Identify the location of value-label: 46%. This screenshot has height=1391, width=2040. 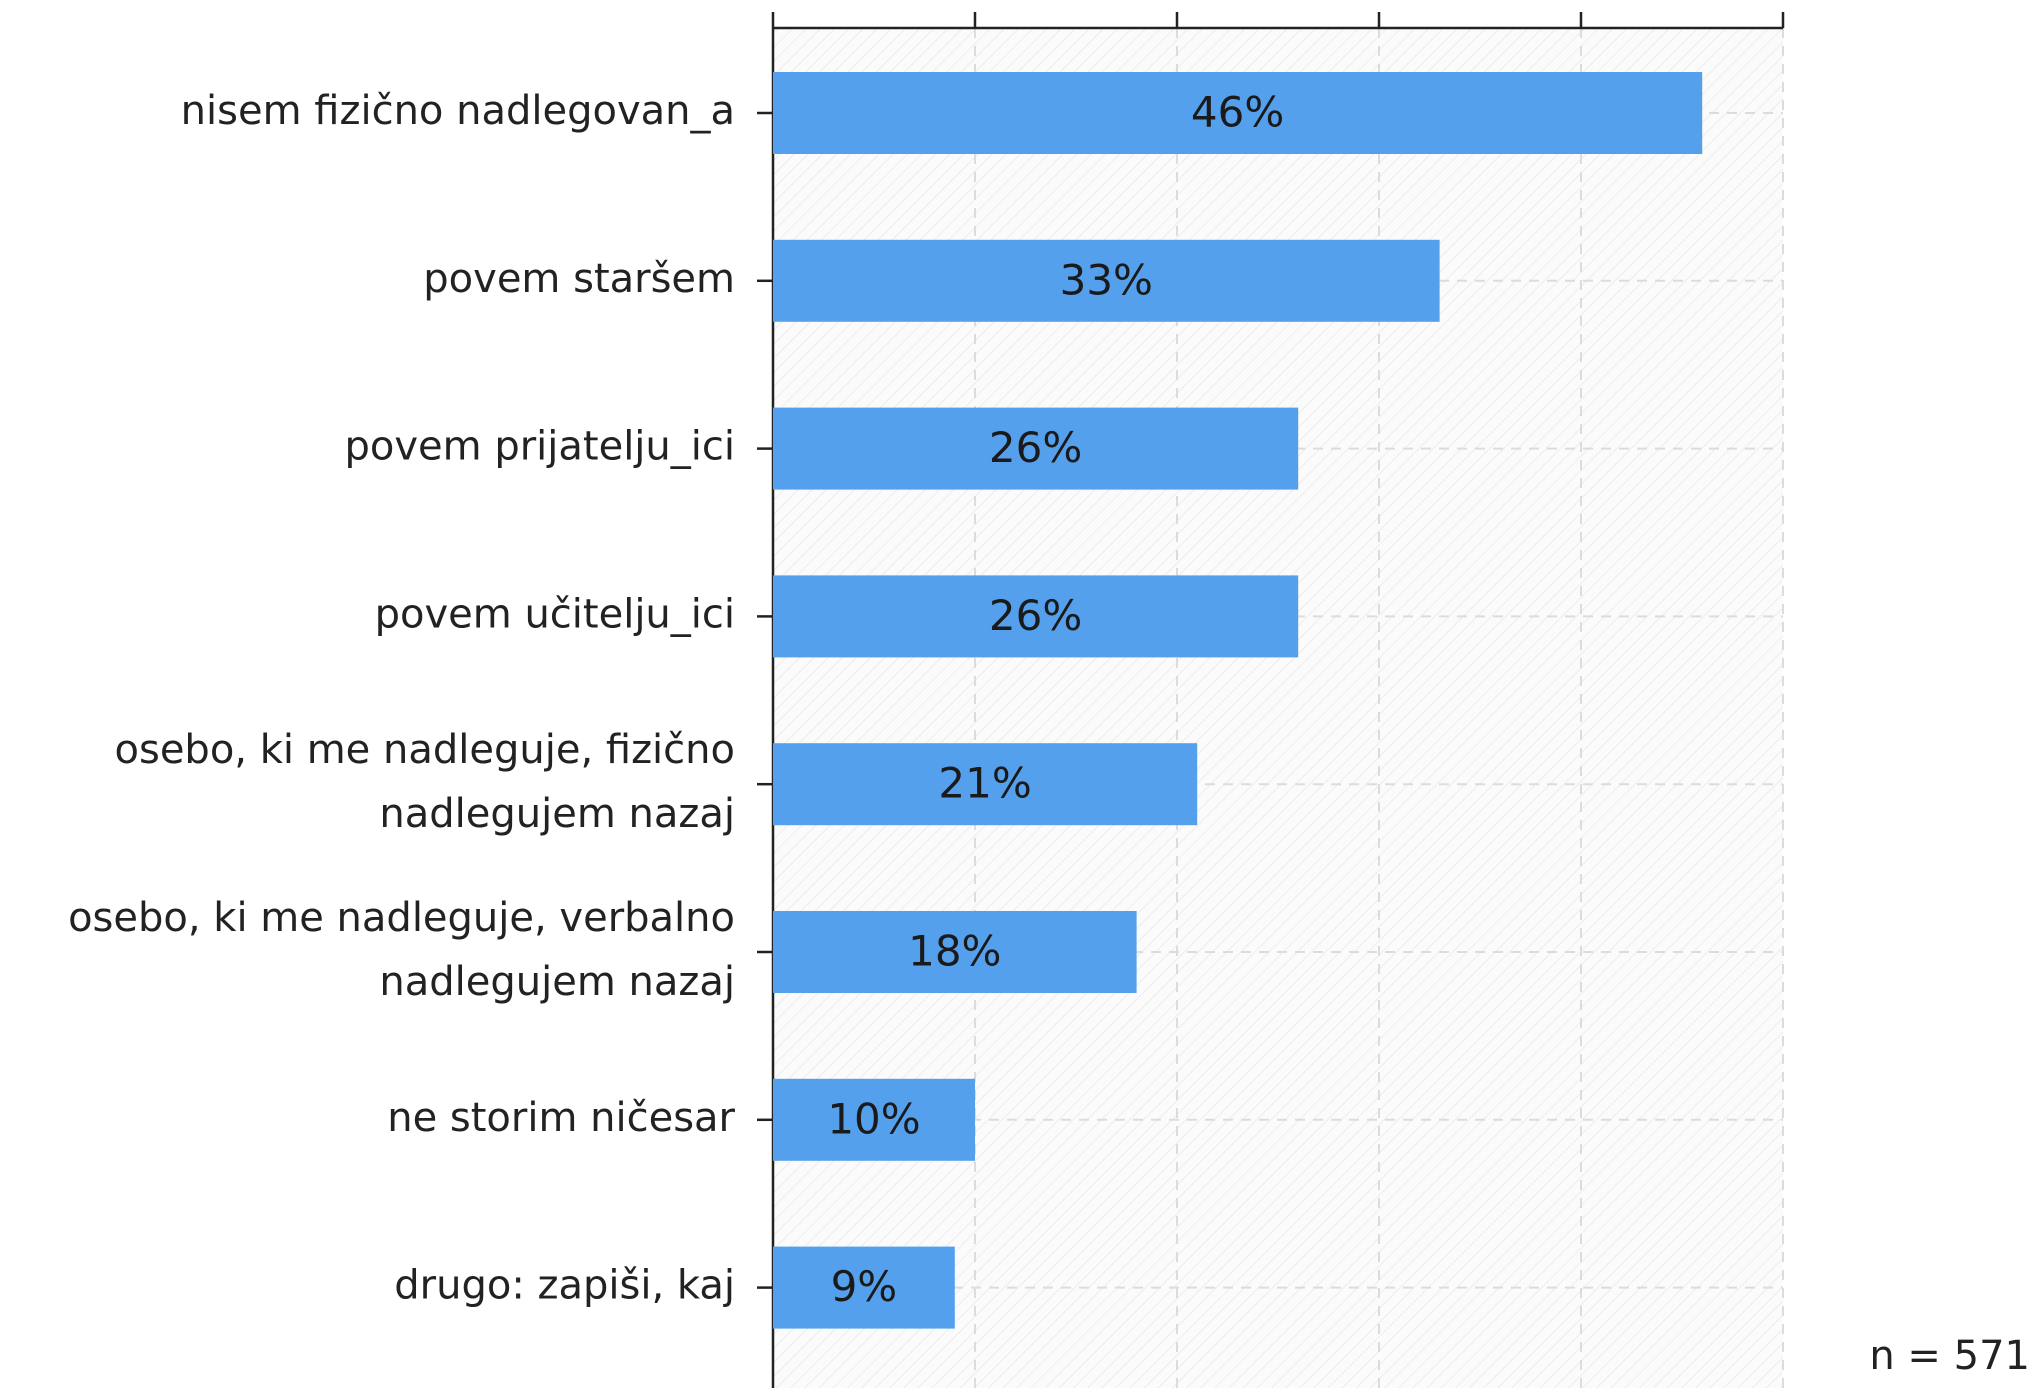
(1237, 112).